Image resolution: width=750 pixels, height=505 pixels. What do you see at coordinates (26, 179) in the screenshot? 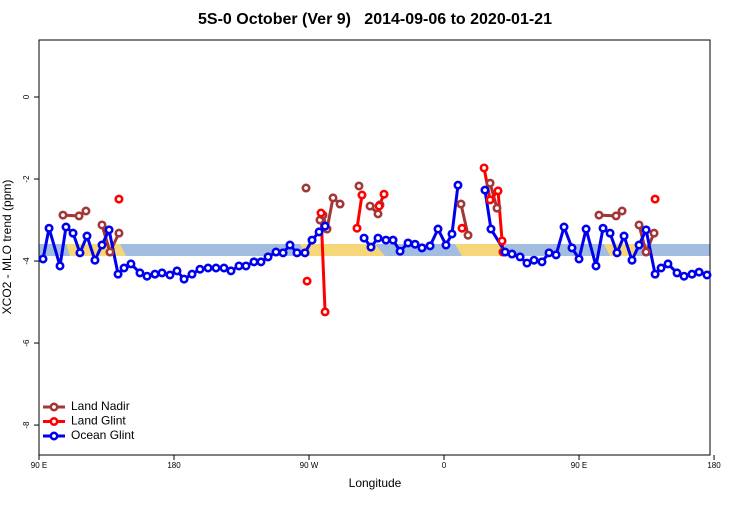
I see `y-tick-label: -2` at bounding box center [26, 179].